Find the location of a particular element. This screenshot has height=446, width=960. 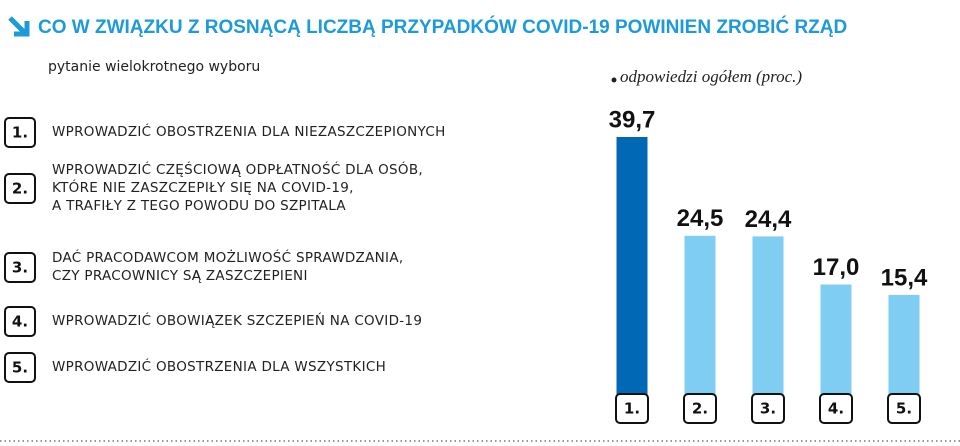

x-tick-label: 4. is located at coordinates (836, 409).